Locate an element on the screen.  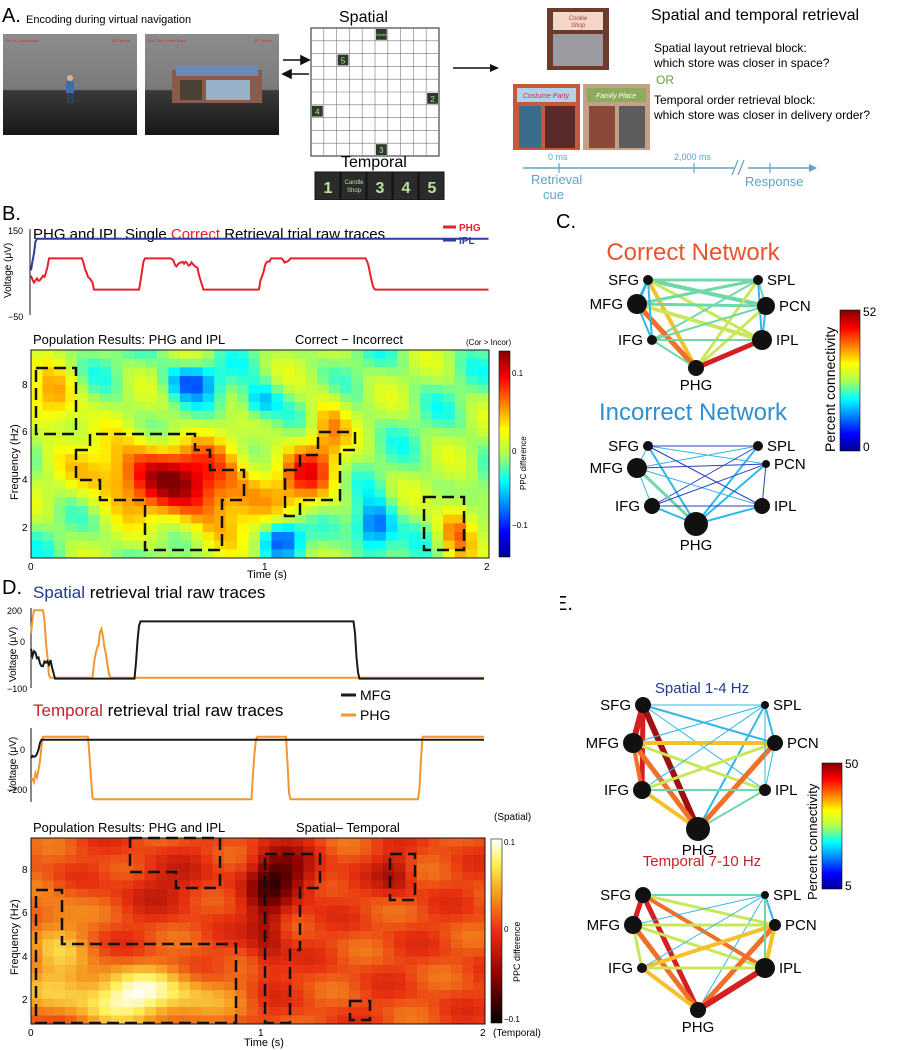
panel-c-colorbar-max: 52 is located at coordinates (870, 312).